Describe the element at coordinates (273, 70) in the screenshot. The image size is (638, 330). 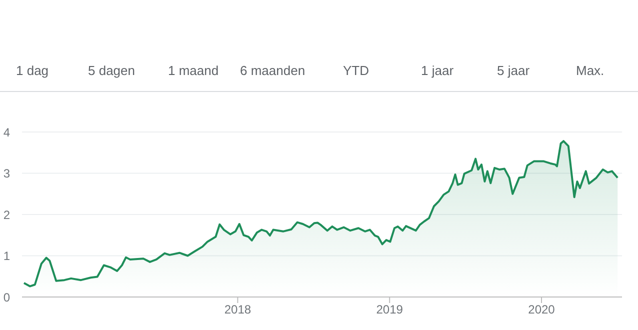
I see `text: 6 maanden` at that location.